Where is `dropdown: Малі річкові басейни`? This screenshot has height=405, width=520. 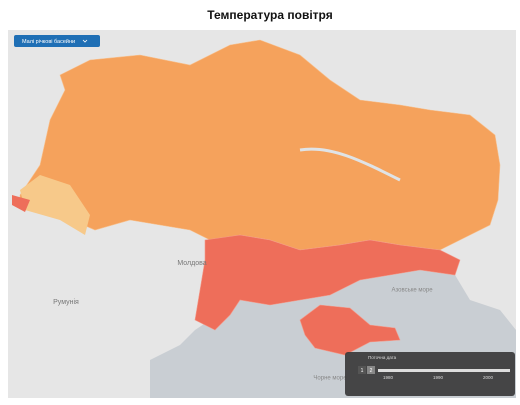 dropdown: Малі річкові басейни is located at coordinates (57, 41).